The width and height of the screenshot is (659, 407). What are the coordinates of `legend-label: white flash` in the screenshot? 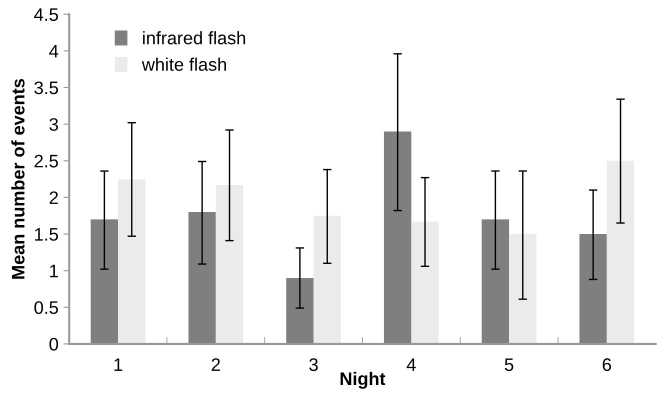 It's located at (184, 64).